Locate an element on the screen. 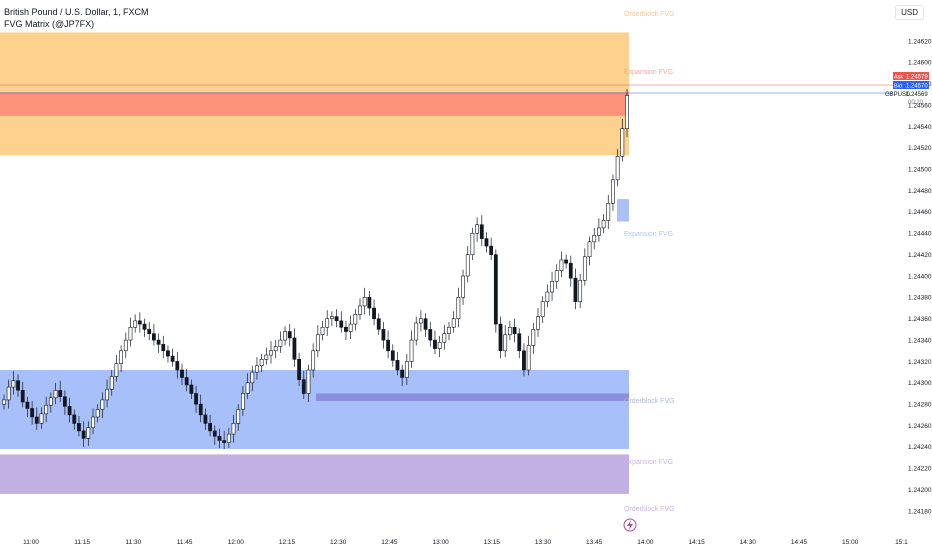 The image size is (932, 550). lightning-icon is located at coordinates (630, 525).